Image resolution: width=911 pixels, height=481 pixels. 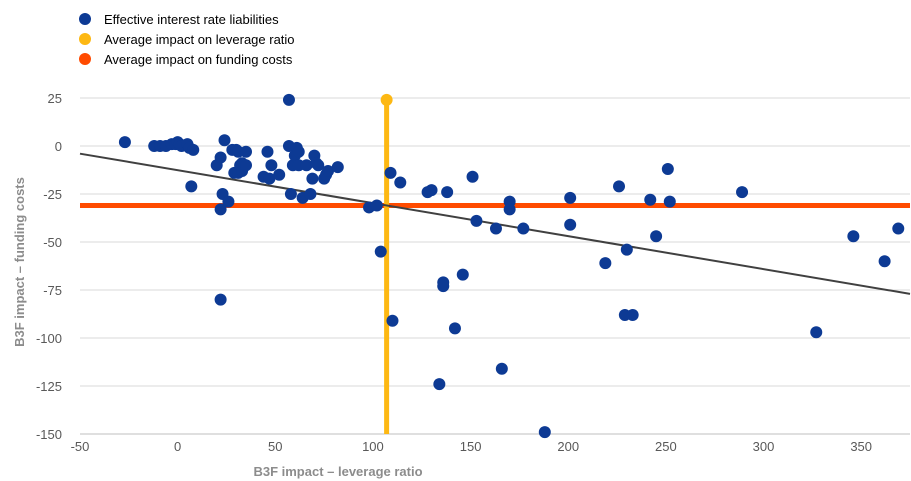 What do you see at coordinates (861, 446) in the screenshot?
I see `x-tick-label: 350` at bounding box center [861, 446].